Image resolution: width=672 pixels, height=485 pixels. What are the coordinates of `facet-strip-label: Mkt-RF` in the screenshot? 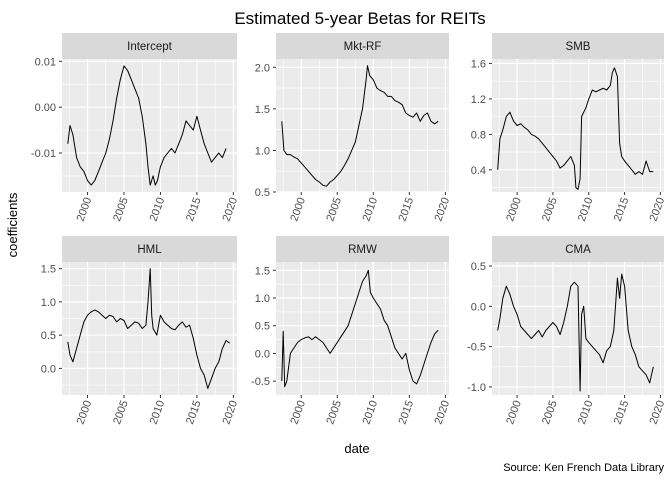 It's located at (363, 47).